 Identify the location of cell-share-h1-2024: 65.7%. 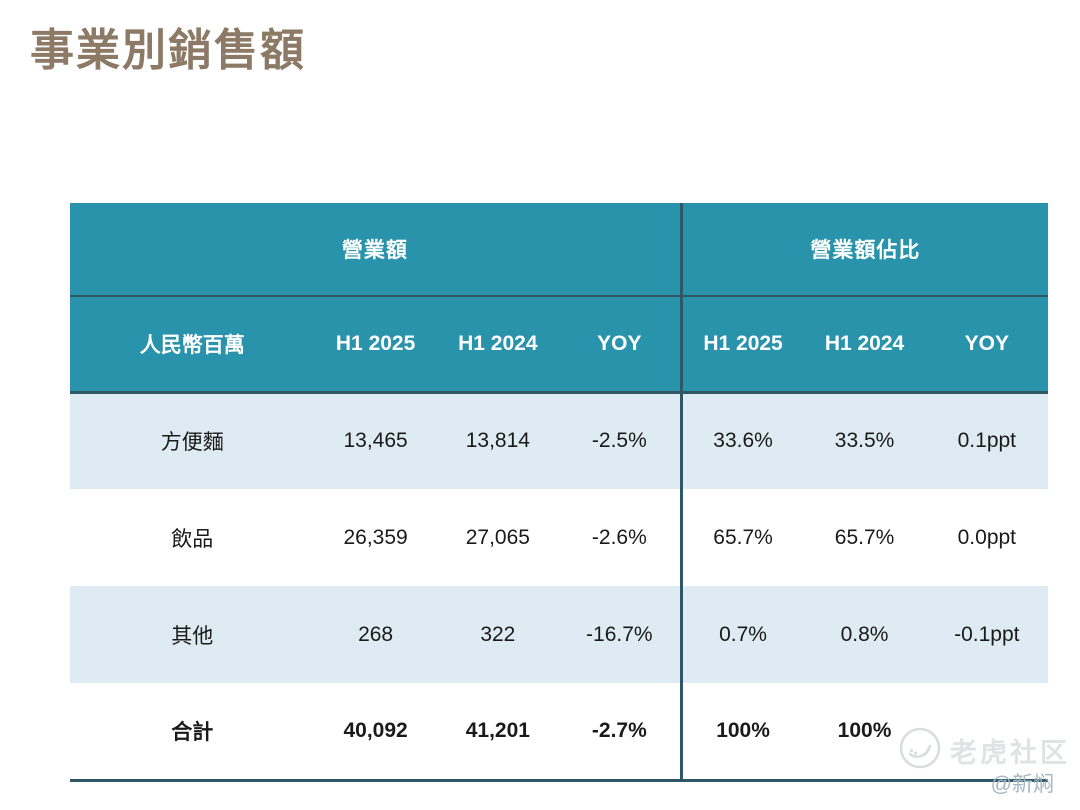
(864, 537).